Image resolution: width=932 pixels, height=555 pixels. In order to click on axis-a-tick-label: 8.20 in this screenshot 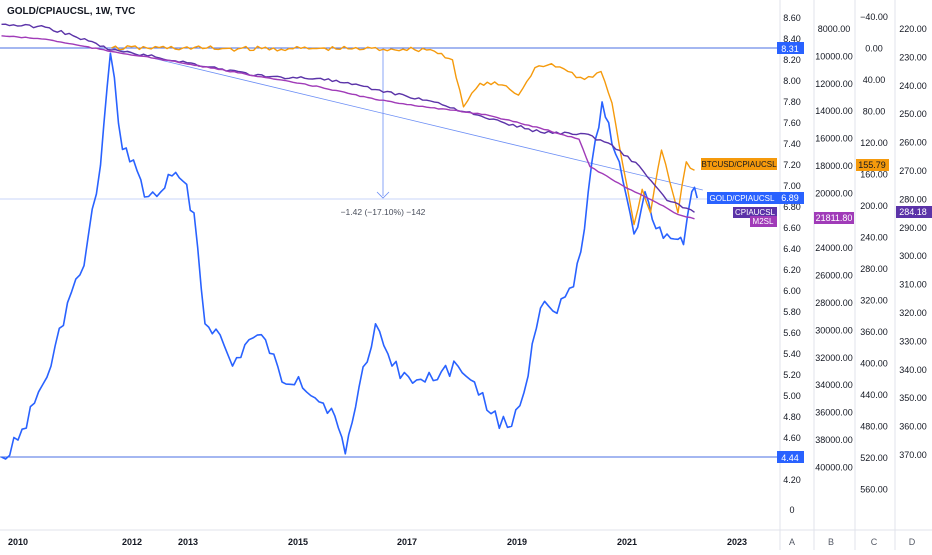, I will do `click(792, 60)`.